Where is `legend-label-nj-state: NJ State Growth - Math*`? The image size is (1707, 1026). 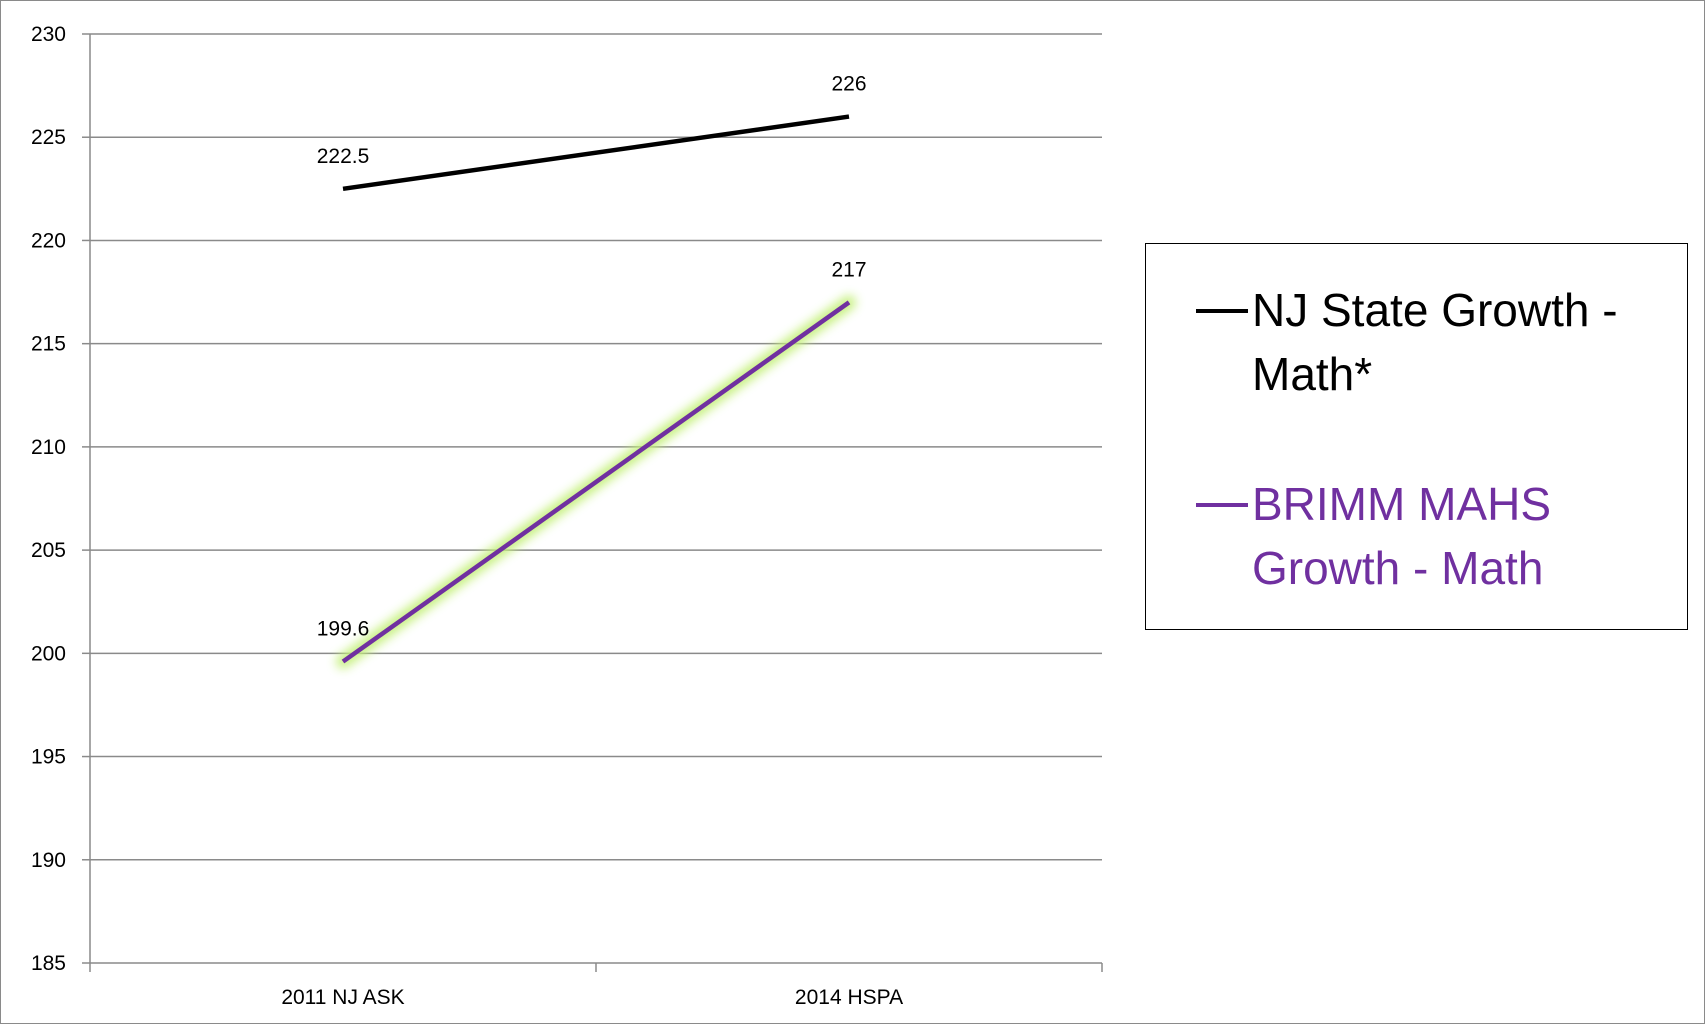
legend-label-nj-state: NJ State Growth - Math* is located at coordinates (1435, 342).